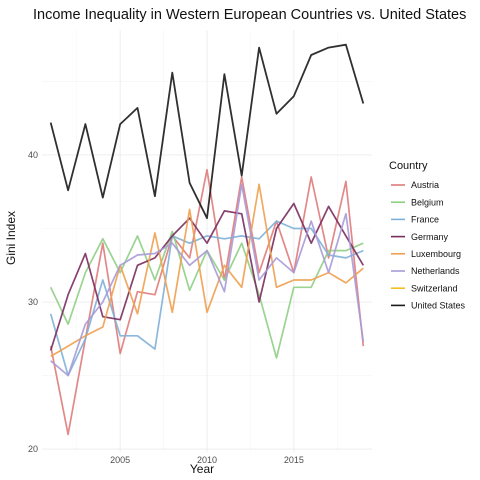 This screenshot has height=480, width=480. I want to click on legend-label-switzerland: Switzerland, so click(434, 288).